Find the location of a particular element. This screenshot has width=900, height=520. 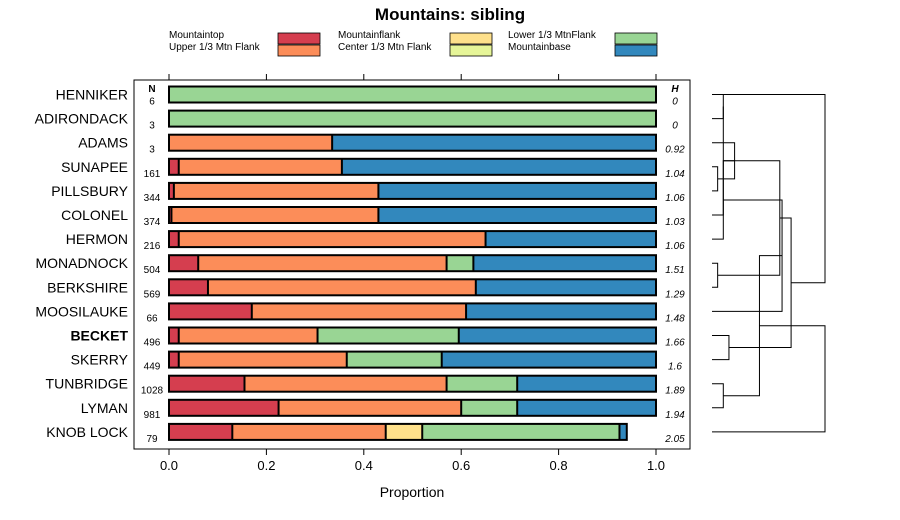

legend-label-mountaintop: Mountaintop is located at coordinates (196, 35).